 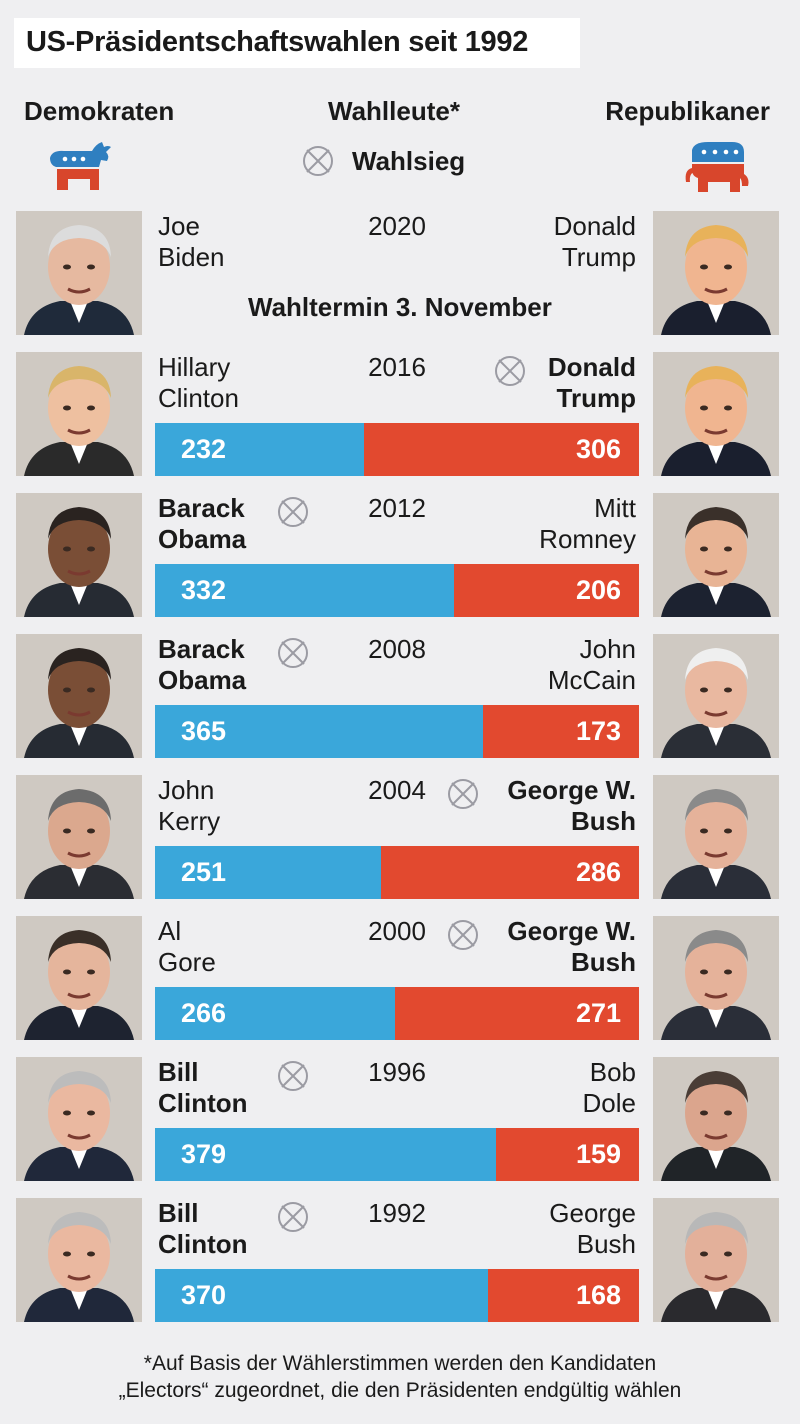 I want to click on republican-candidate-name: George Bush, so click(x=592, y=1229).